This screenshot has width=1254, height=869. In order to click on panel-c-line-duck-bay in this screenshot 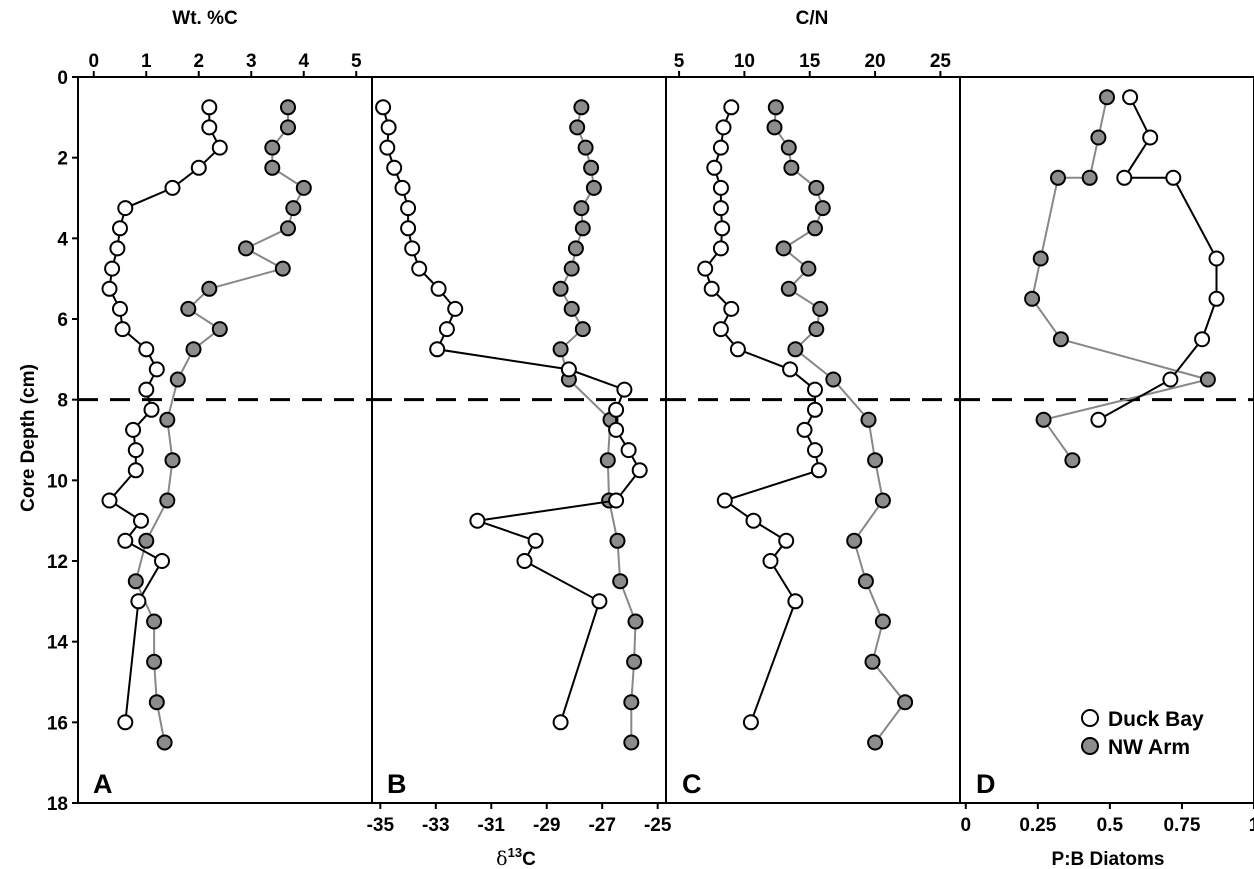, I will do `click(762, 414)`.